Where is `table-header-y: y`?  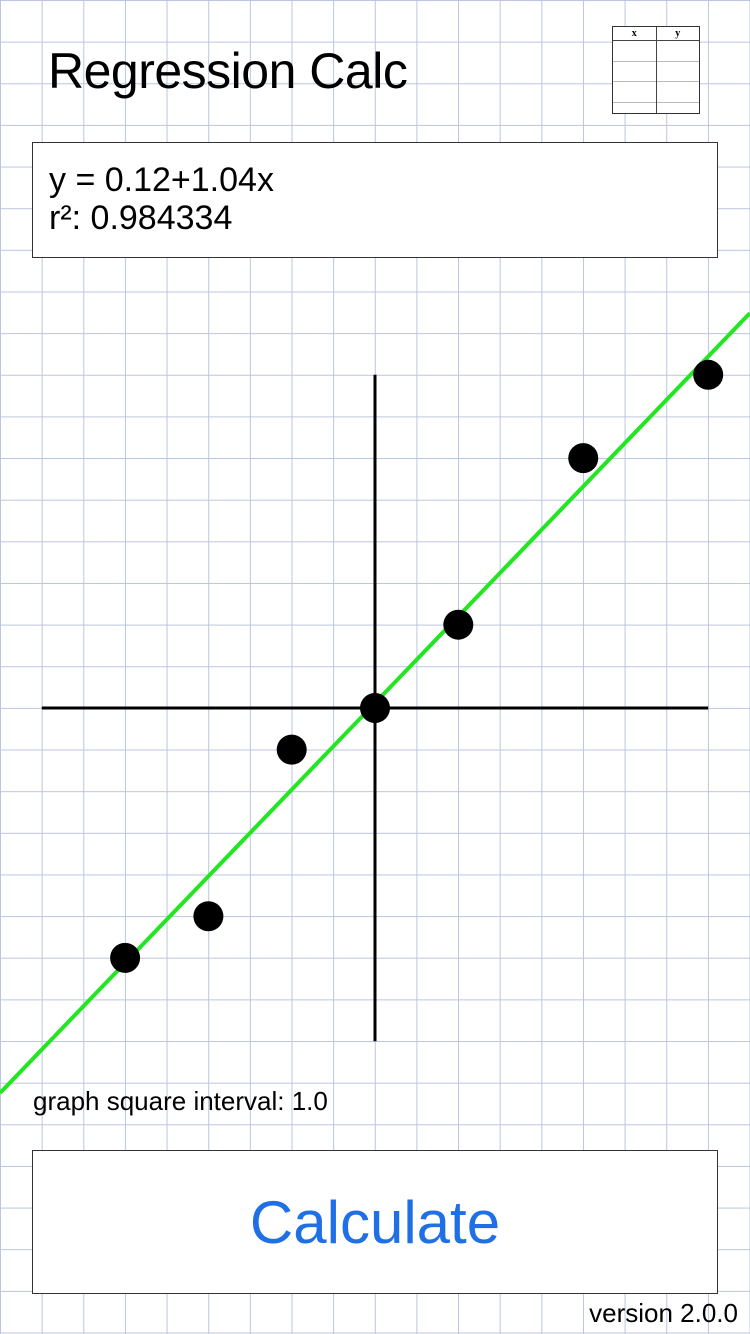 table-header-y: y is located at coordinates (677, 34).